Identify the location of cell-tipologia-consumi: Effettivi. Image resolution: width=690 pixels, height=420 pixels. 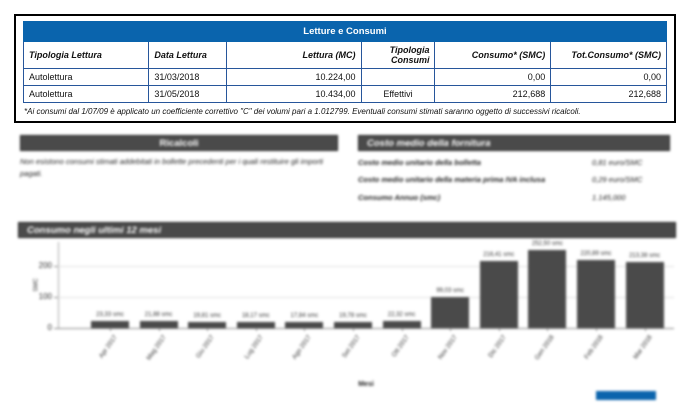
(398, 94).